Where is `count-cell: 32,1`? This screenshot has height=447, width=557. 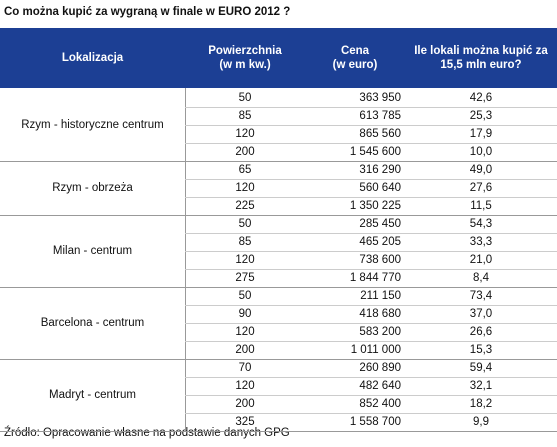
count-cell: 32,1 is located at coordinates (481, 386).